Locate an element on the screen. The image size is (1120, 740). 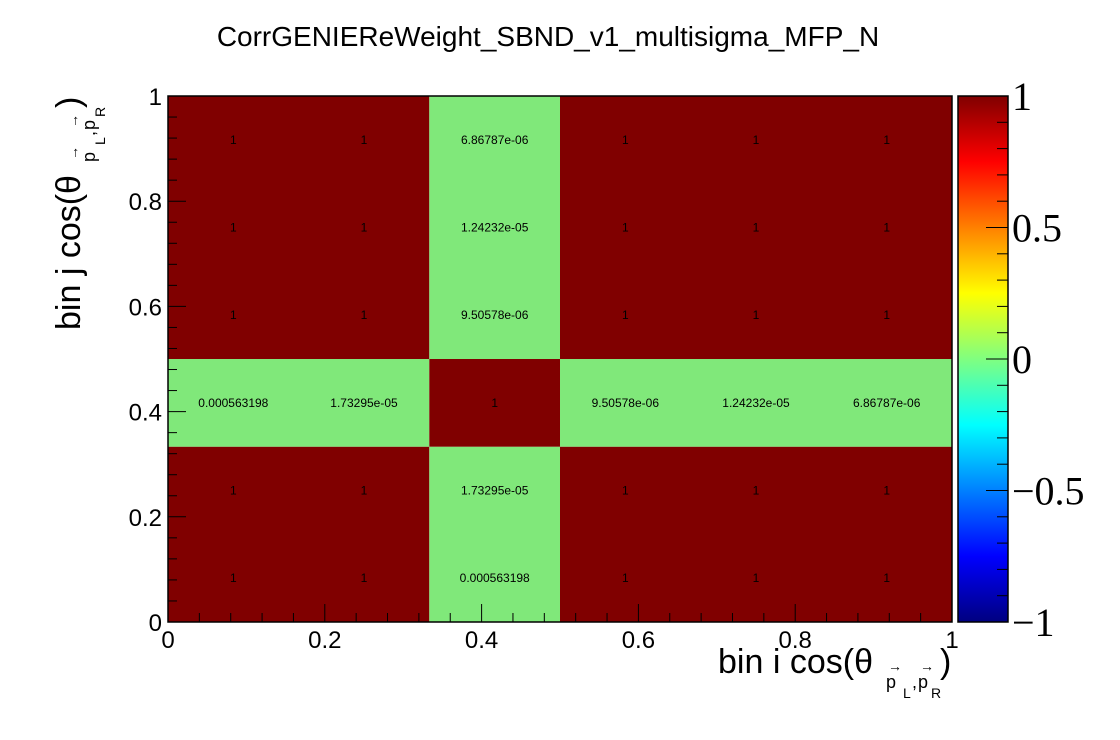
y-axis-label-prefix: bin j cos( is located at coordinates (69, 261).